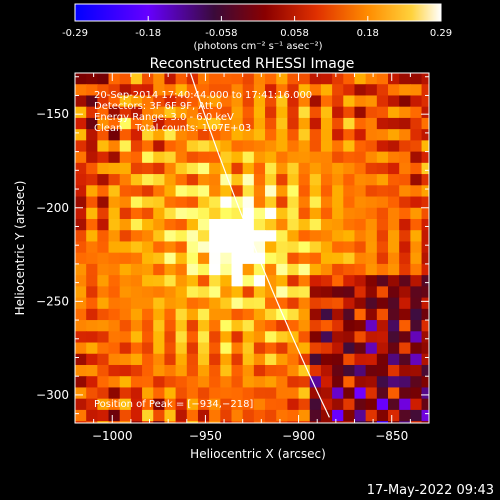 Image resolution: width=500 pixels, height=500 pixels. Describe the element at coordinates (441, 33) in the screenshot. I see `colorbar-tick-label: 0.29` at that location.